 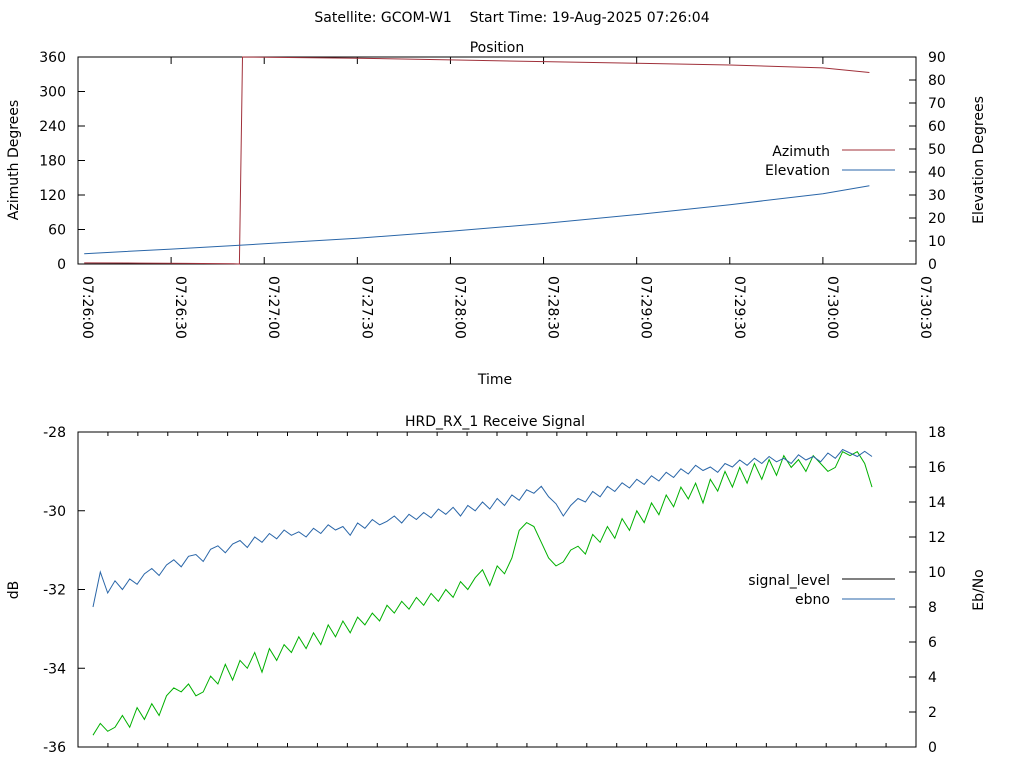 I want to click on ebno-tick-label: 6, so click(x=932, y=643).